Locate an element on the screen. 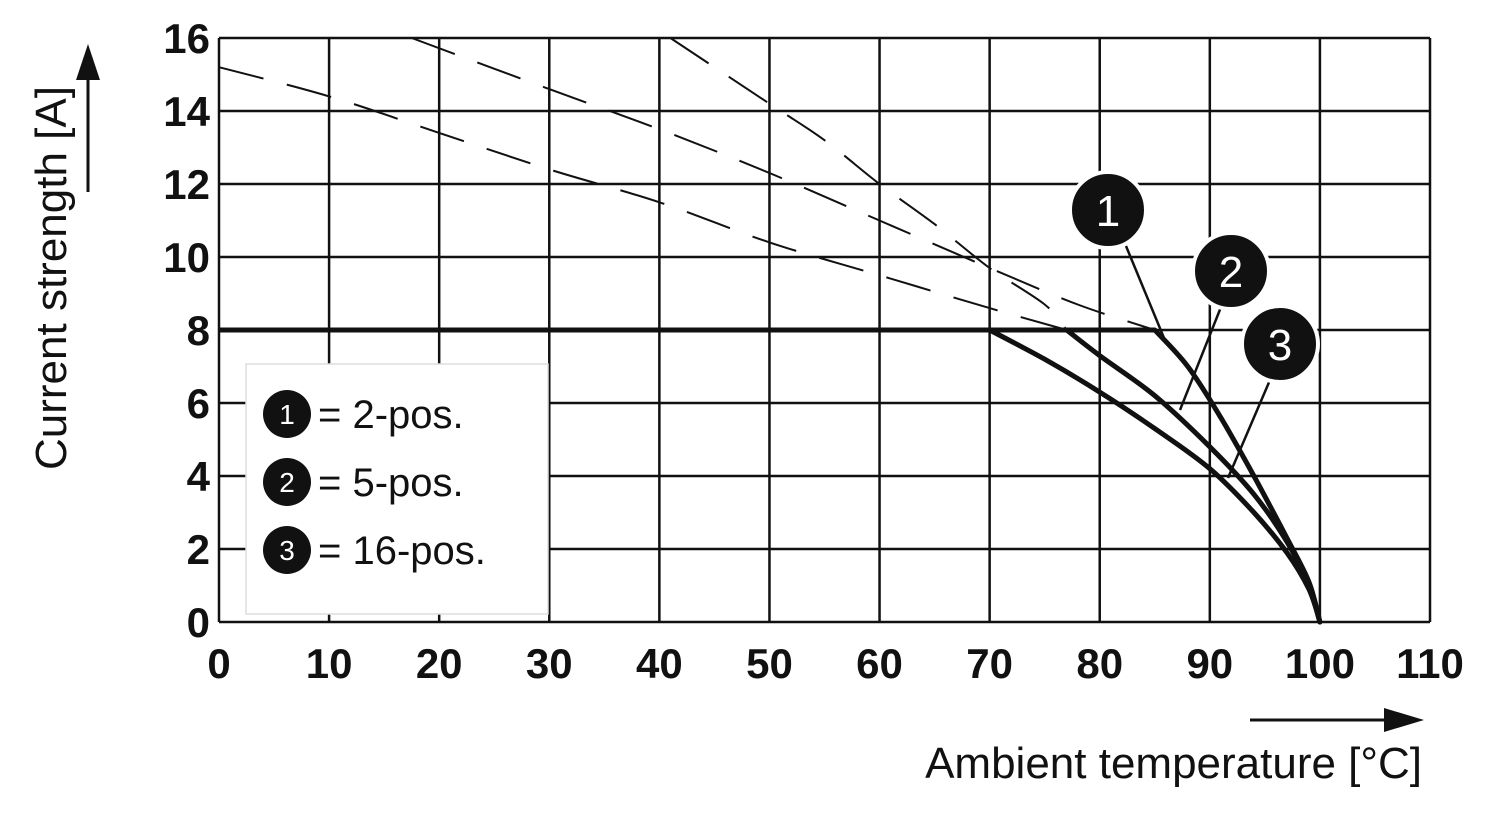  x-tick-label: 40 is located at coordinates (659, 663).